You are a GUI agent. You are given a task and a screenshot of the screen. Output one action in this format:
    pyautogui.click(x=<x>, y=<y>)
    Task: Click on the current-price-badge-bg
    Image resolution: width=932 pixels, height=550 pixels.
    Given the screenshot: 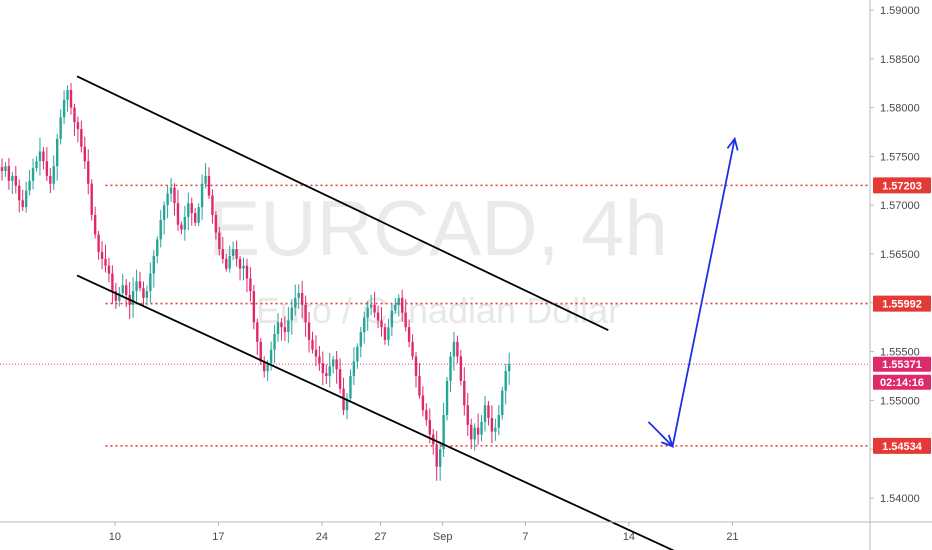 What is the action you would take?
    pyautogui.click(x=902, y=364)
    